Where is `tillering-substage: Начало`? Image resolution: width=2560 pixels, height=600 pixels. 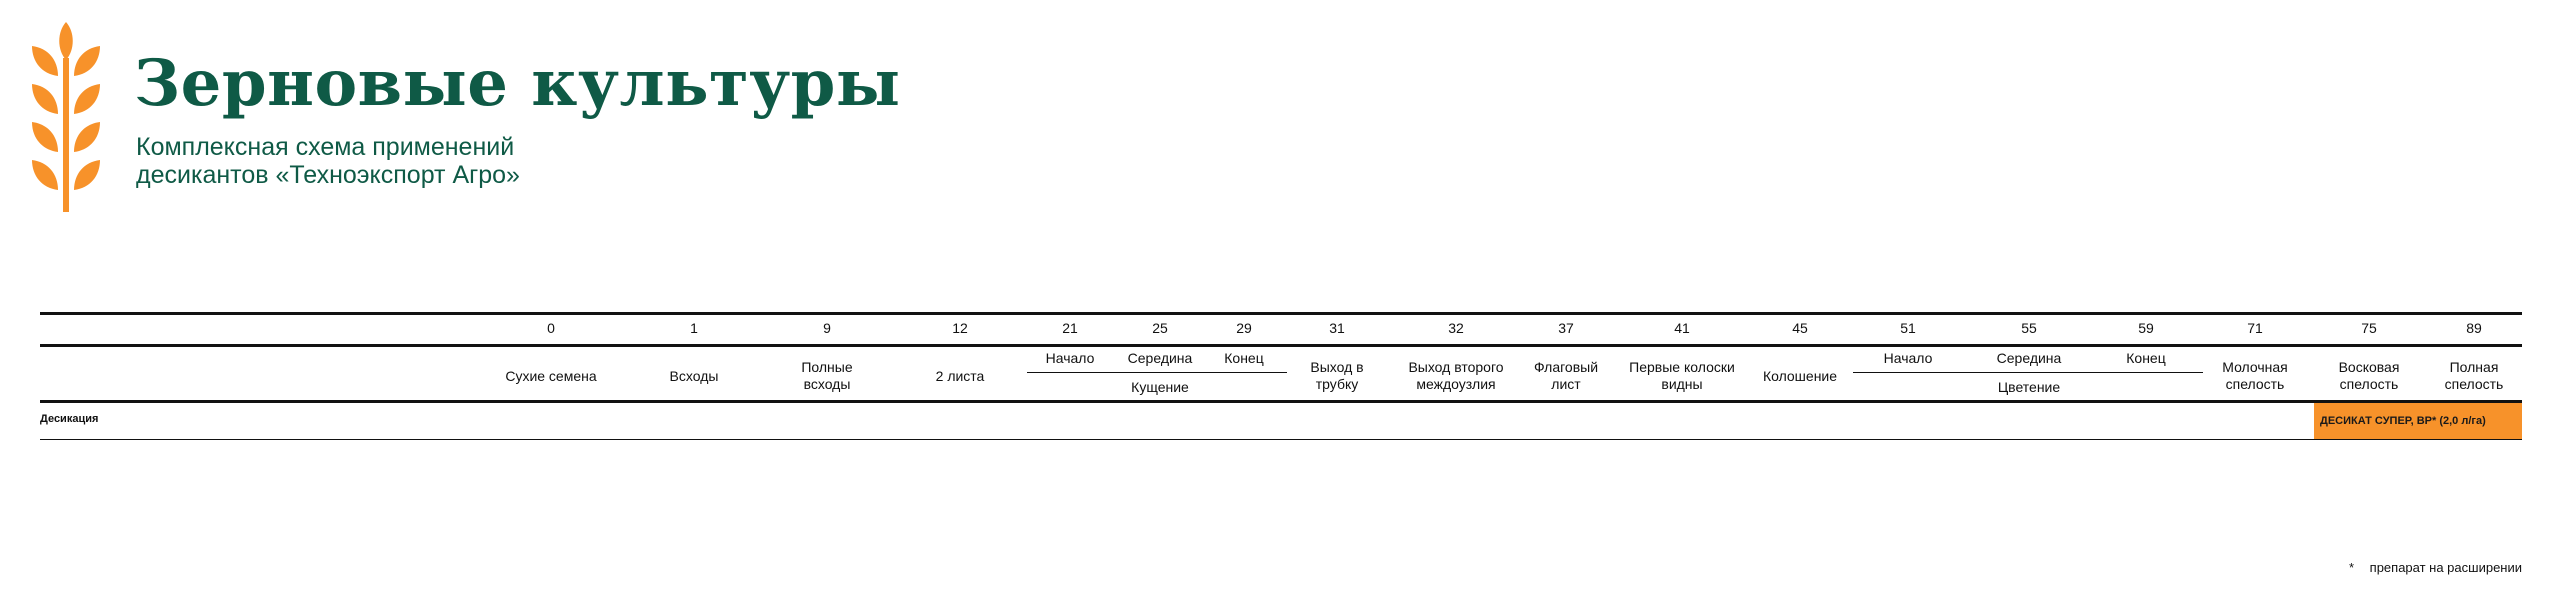
tillering-substage: Начало is located at coordinates (1070, 358).